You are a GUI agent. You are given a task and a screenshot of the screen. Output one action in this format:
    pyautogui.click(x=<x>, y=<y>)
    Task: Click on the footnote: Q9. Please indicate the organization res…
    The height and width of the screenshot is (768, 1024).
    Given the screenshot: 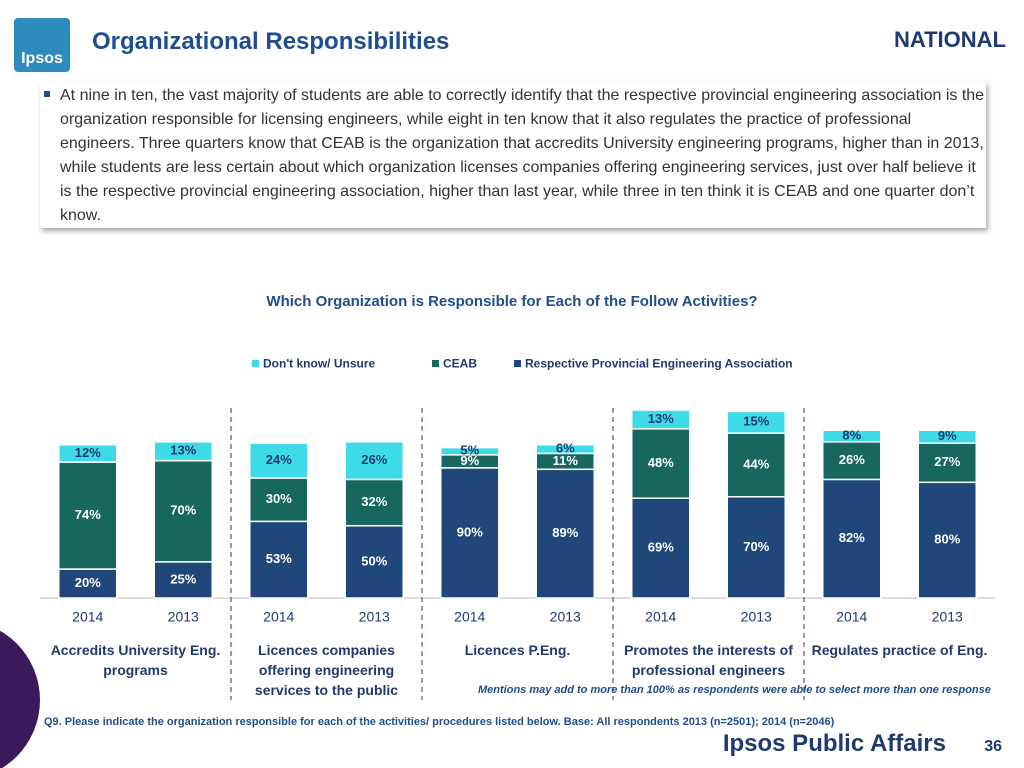 What is the action you would take?
    pyautogui.click(x=439, y=722)
    